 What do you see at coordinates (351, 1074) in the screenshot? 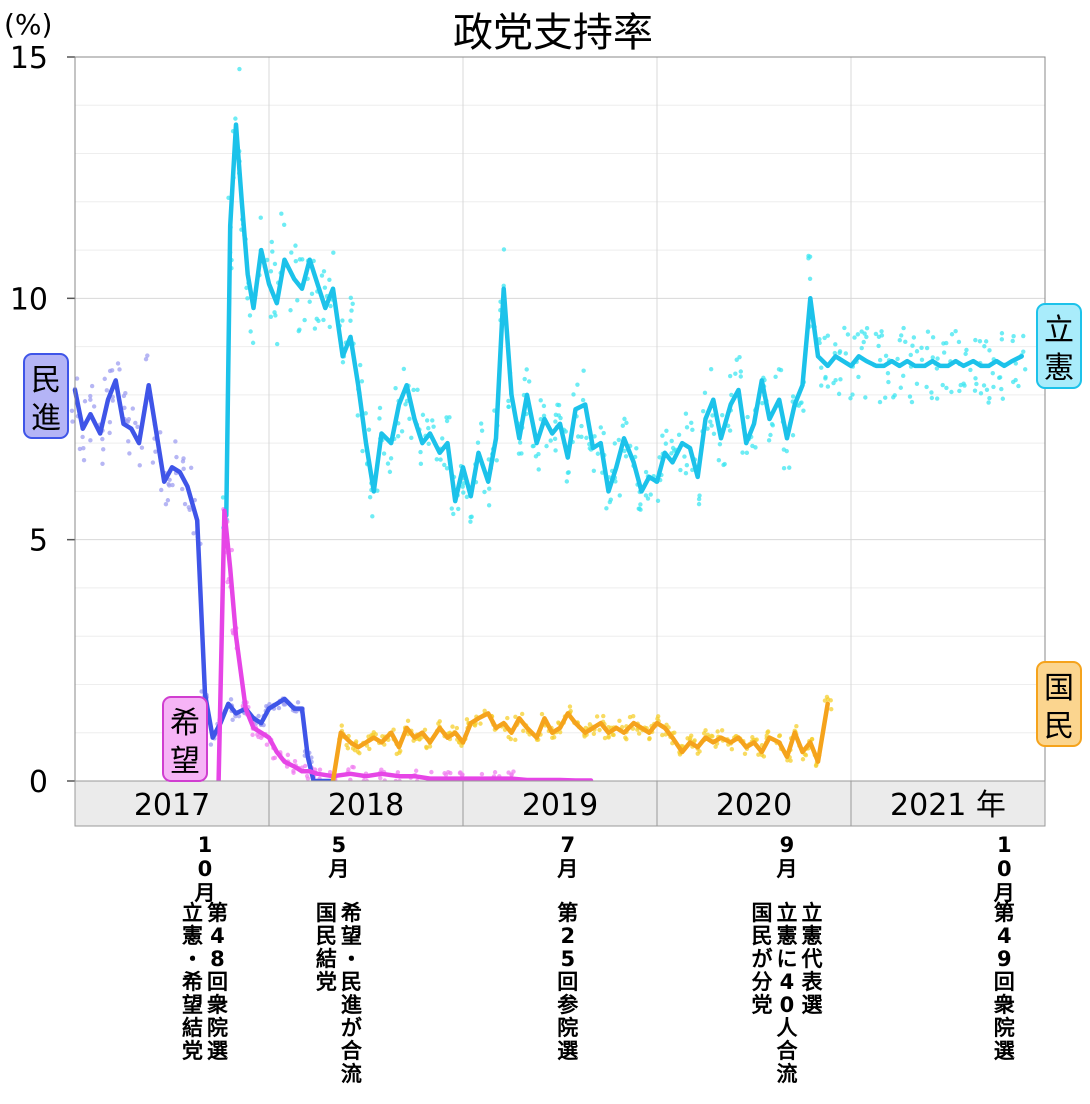
I see `annotation-char: 流` at bounding box center [351, 1074].